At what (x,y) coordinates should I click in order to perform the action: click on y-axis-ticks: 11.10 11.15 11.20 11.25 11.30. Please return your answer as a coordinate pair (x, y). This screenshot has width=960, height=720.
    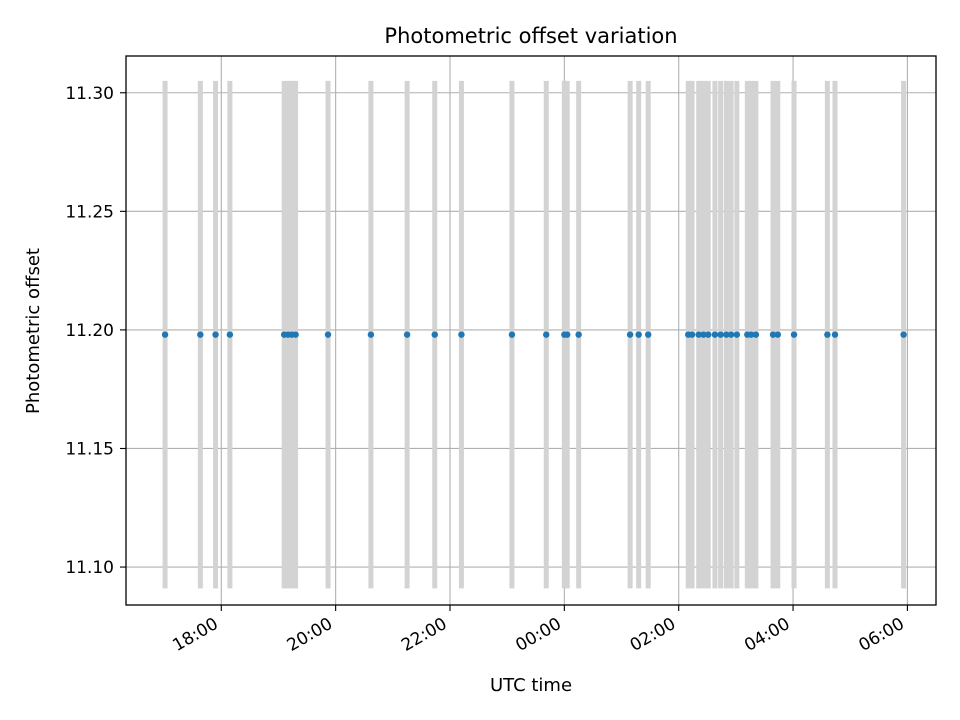
    Looking at the image, I should click on (95, 331).